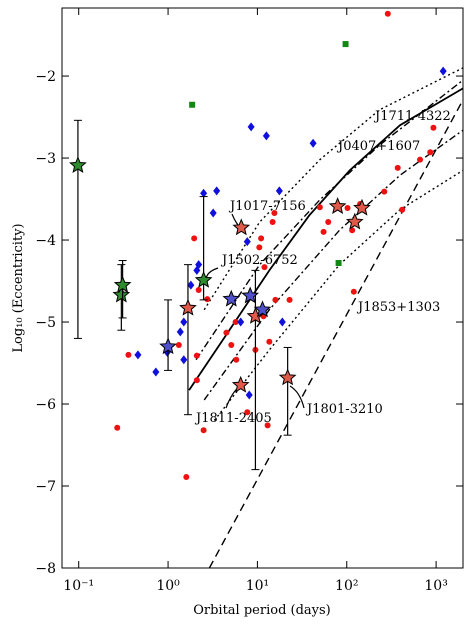 The width and height of the screenshot is (471, 629). Describe the element at coordinates (257, 586) in the screenshot. I see `x-tick-label: 10¹` at that location.